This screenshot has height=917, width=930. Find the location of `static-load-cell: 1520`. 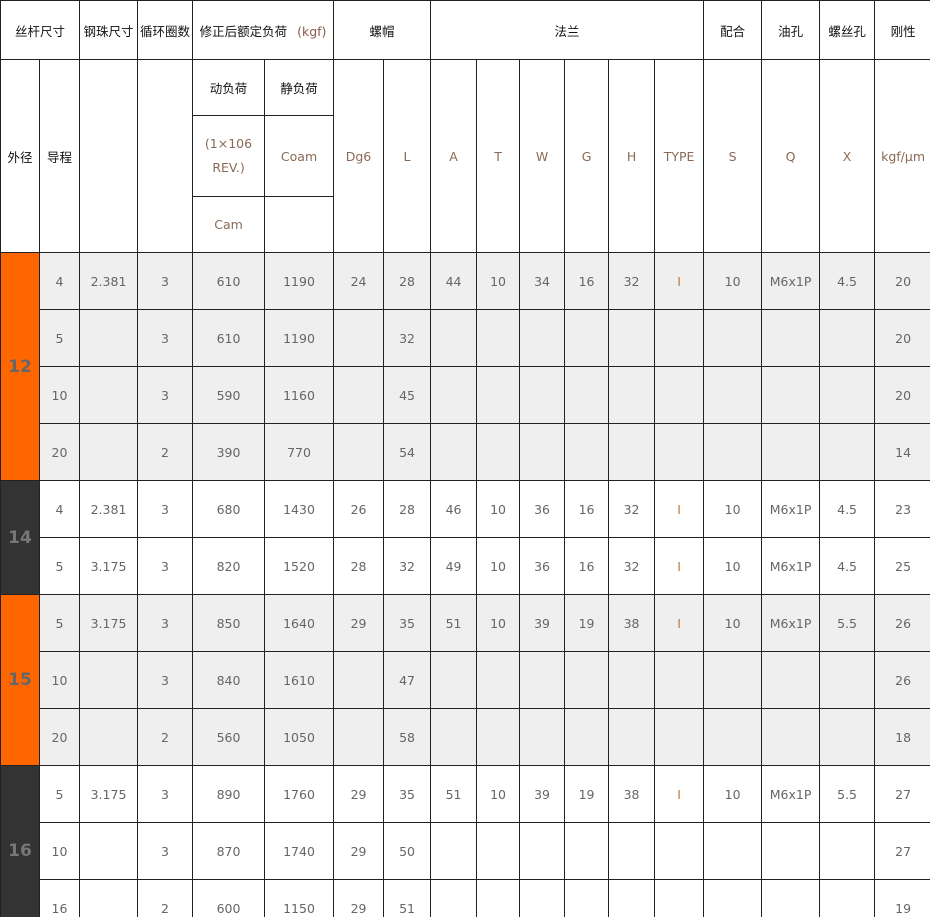

static-load-cell: 1520 is located at coordinates (299, 566).